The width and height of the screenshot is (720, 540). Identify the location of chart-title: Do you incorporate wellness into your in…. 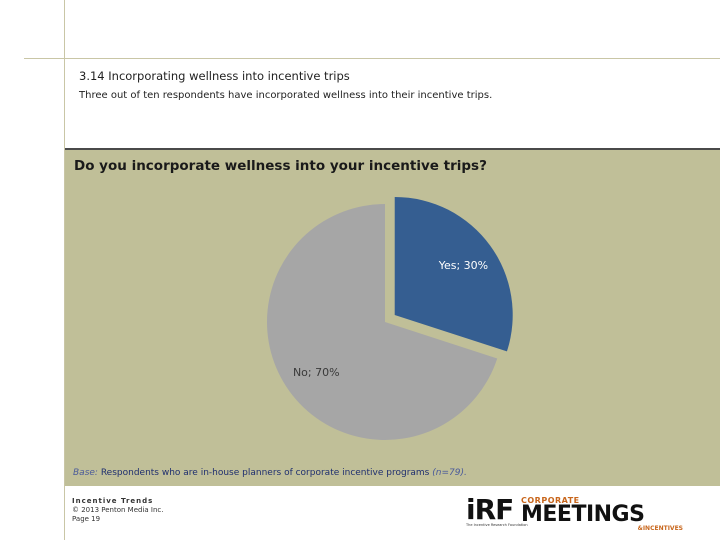
(280, 166).